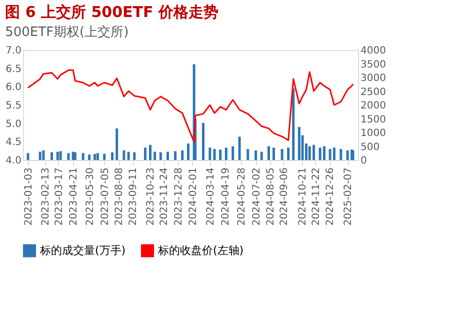 This screenshot has width=473, height=321. What do you see at coordinates (284, 197) in the screenshot?
I see `x-tick-label: 2024-09-06` at bounding box center [284, 197].